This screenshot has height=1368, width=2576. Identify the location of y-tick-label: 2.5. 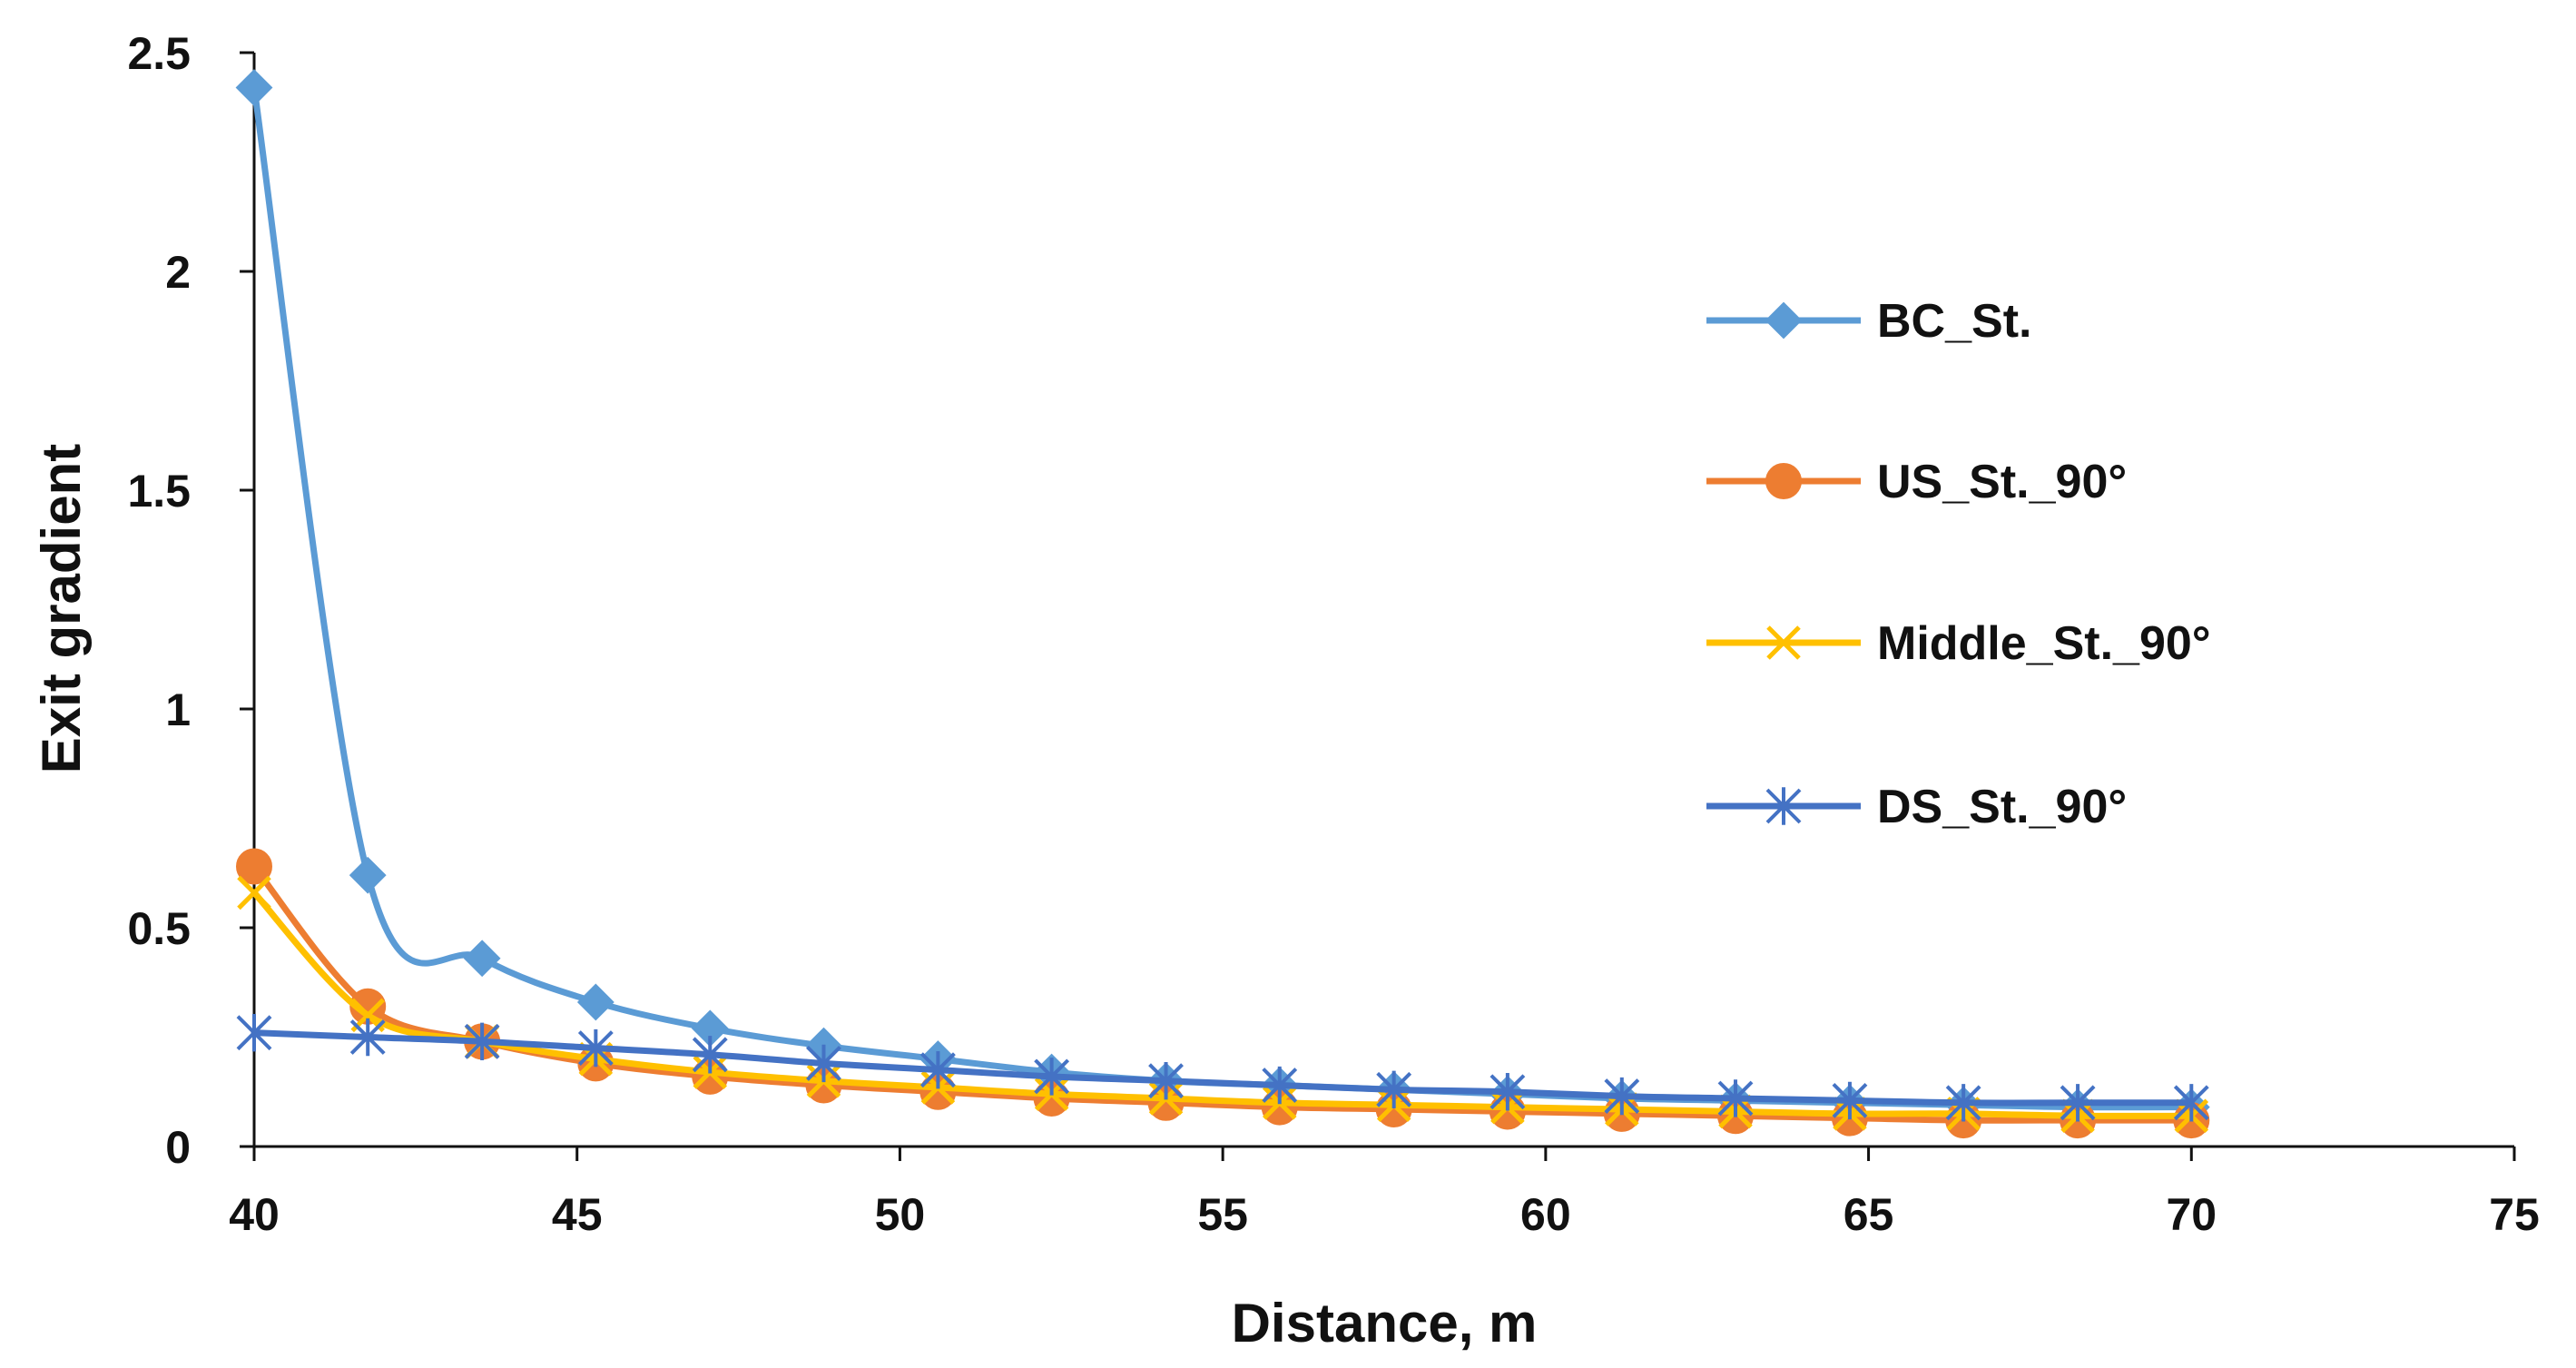
(159, 53).